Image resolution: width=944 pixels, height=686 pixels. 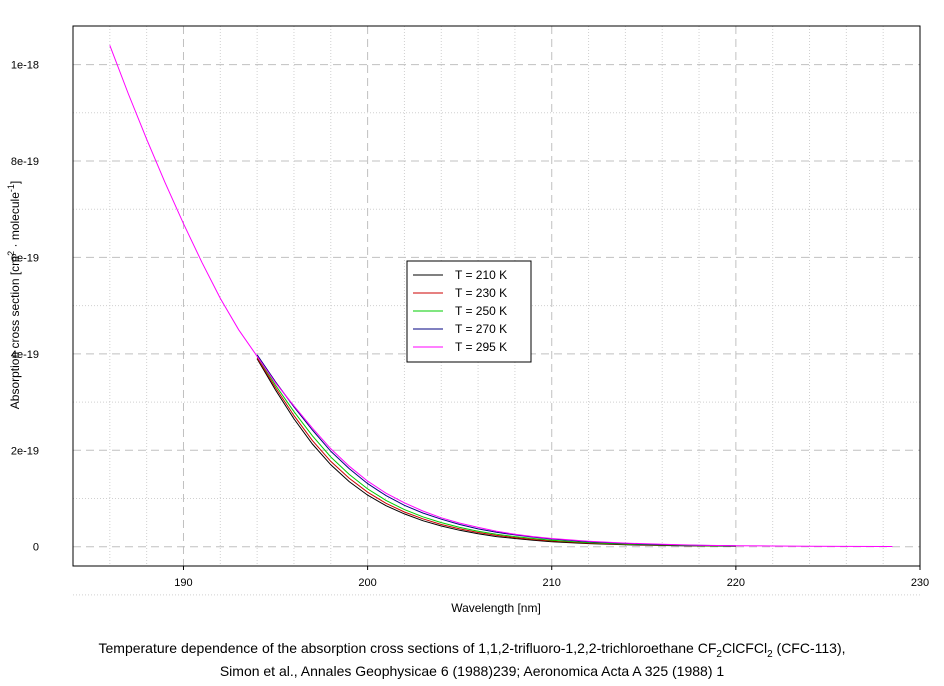 What do you see at coordinates (183, 583) in the screenshot?
I see `x-tick-label: 190` at bounding box center [183, 583].